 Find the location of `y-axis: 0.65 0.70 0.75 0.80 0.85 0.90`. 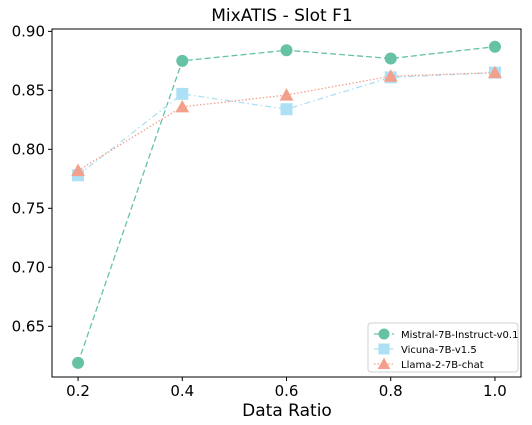

y-axis: 0.65 0.70 0.75 0.80 0.85 0.90 is located at coordinates (32, 178).